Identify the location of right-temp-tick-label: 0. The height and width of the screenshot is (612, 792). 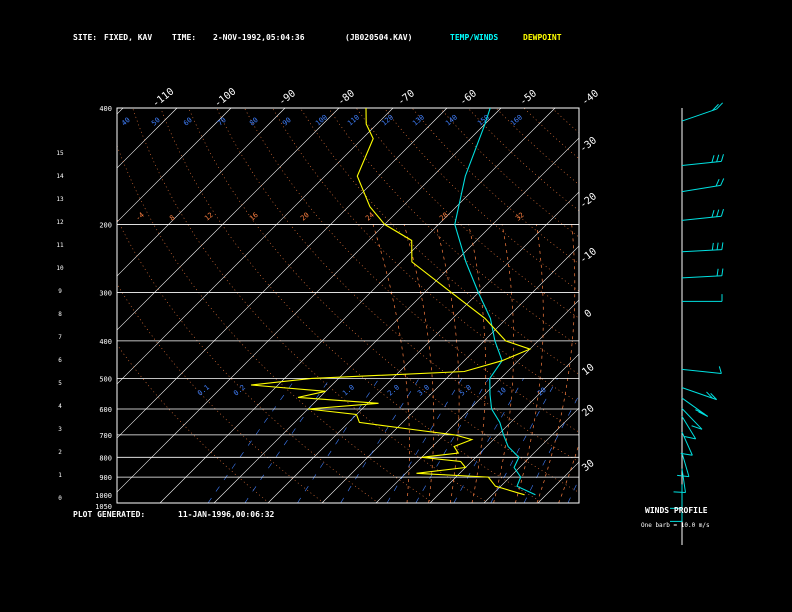
(589, 314).